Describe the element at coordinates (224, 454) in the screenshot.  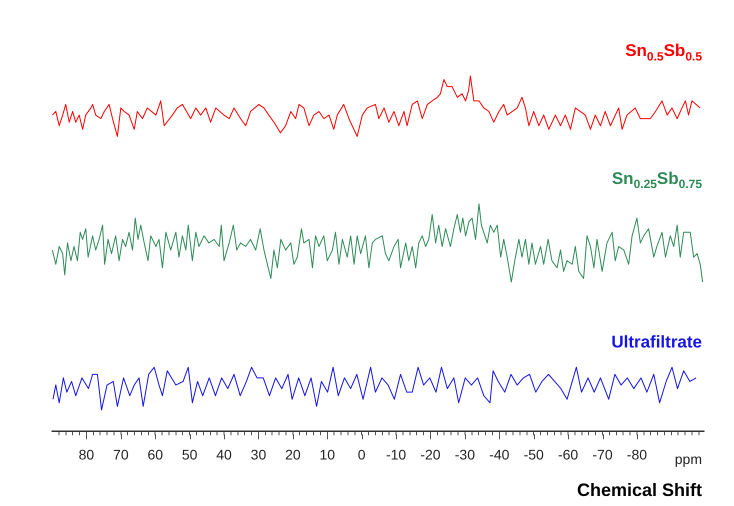
I see `x-tick-label: 40` at that location.